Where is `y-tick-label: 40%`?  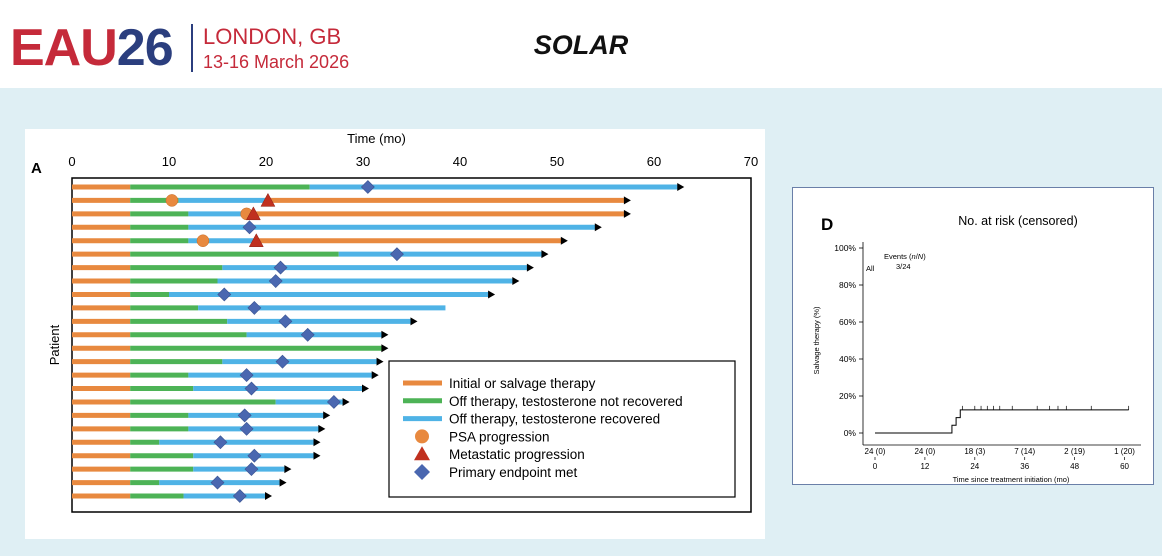 y-tick-label: 40% is located at coordinates (847, 359).